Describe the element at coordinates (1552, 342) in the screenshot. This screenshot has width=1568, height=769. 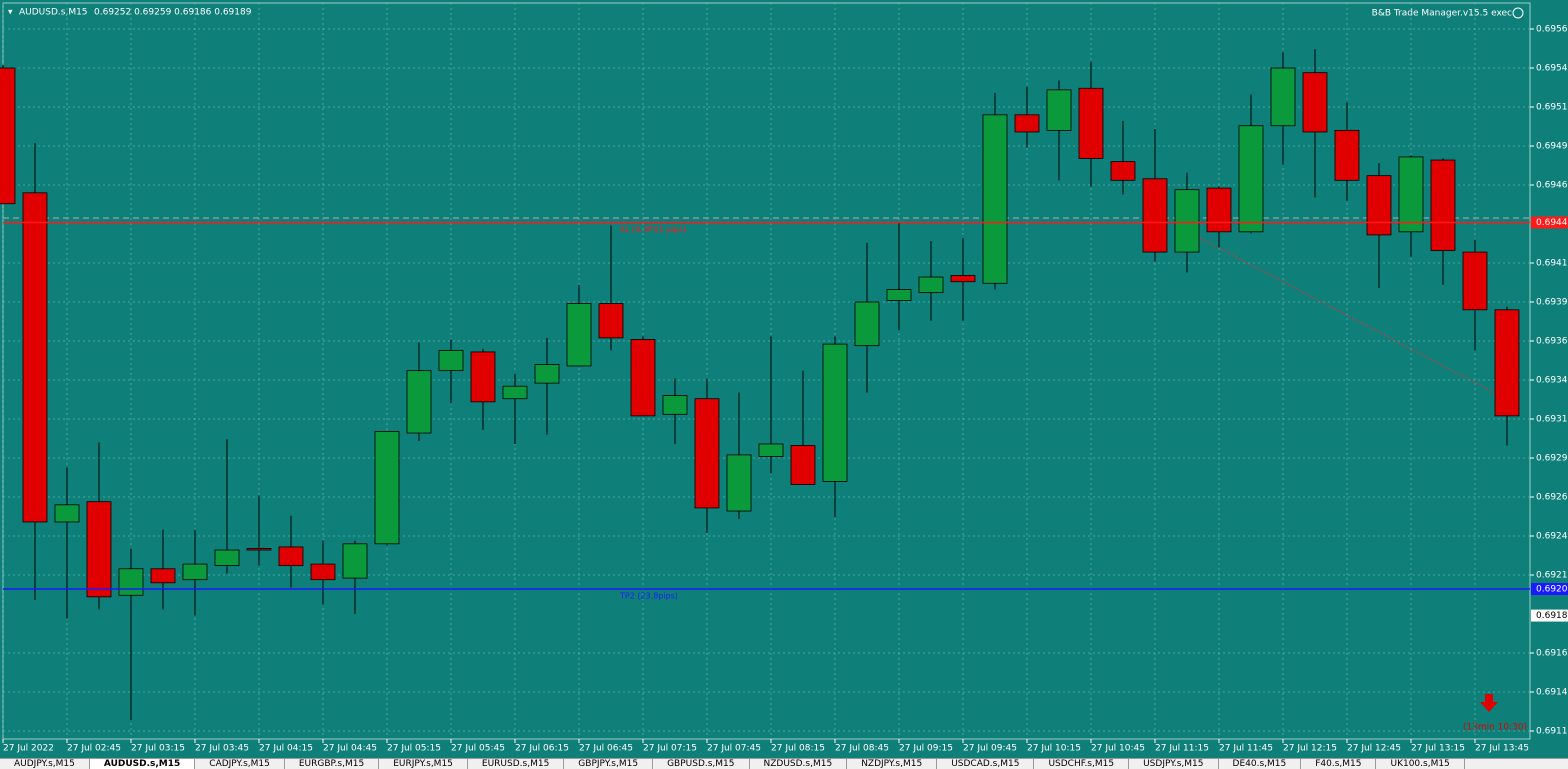
I see `y-tick-label: 0.69365` at that location.